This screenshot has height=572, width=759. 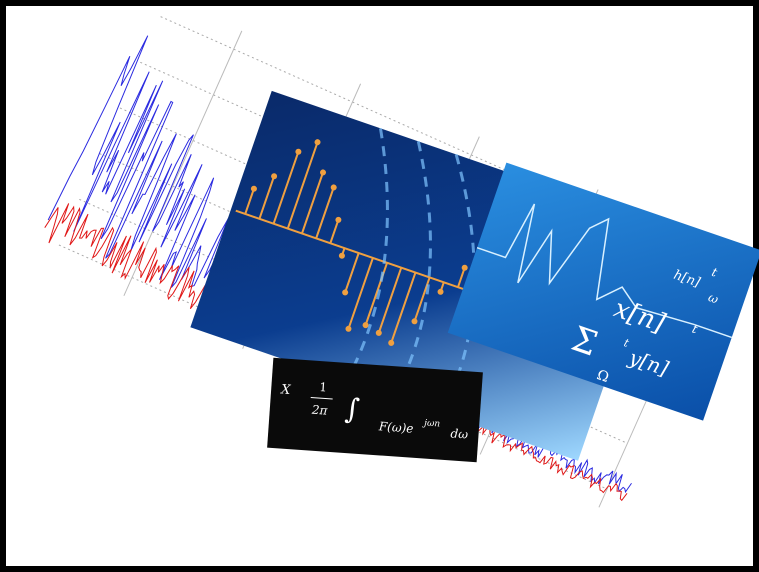 What do you see at coordinates (395, 427) in the screenshot?
I see `formula: F(ω)e` at bounding box center [395, 427].